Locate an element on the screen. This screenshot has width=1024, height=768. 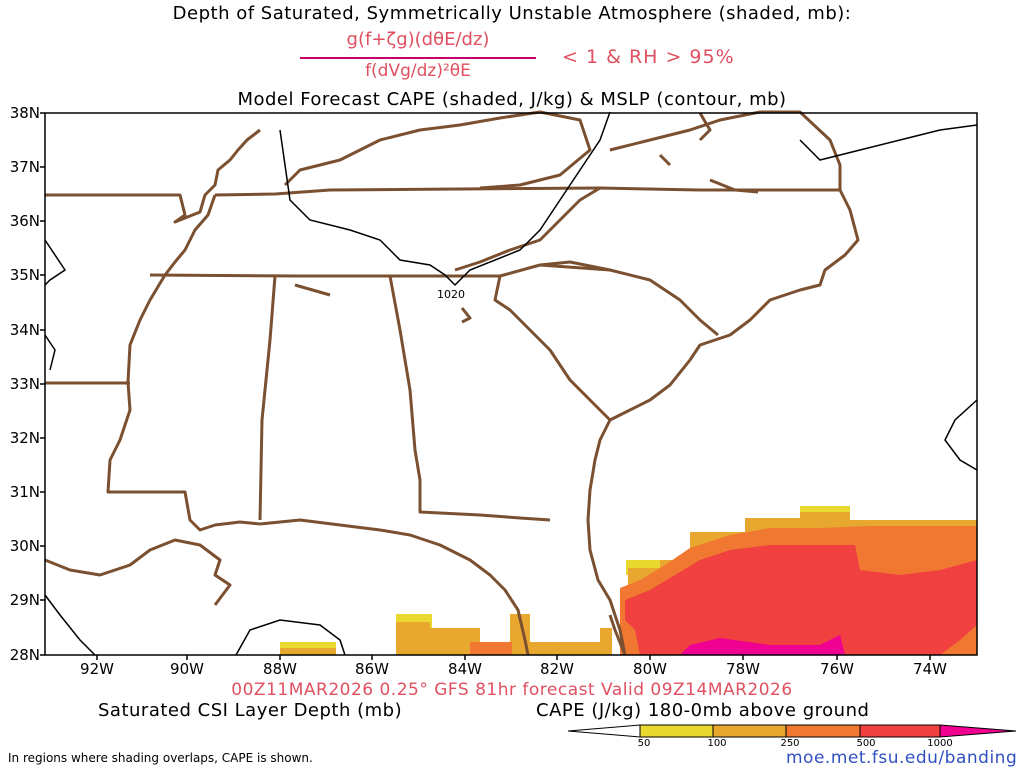
lat-label: 33N is located at coordinates (24, 384).